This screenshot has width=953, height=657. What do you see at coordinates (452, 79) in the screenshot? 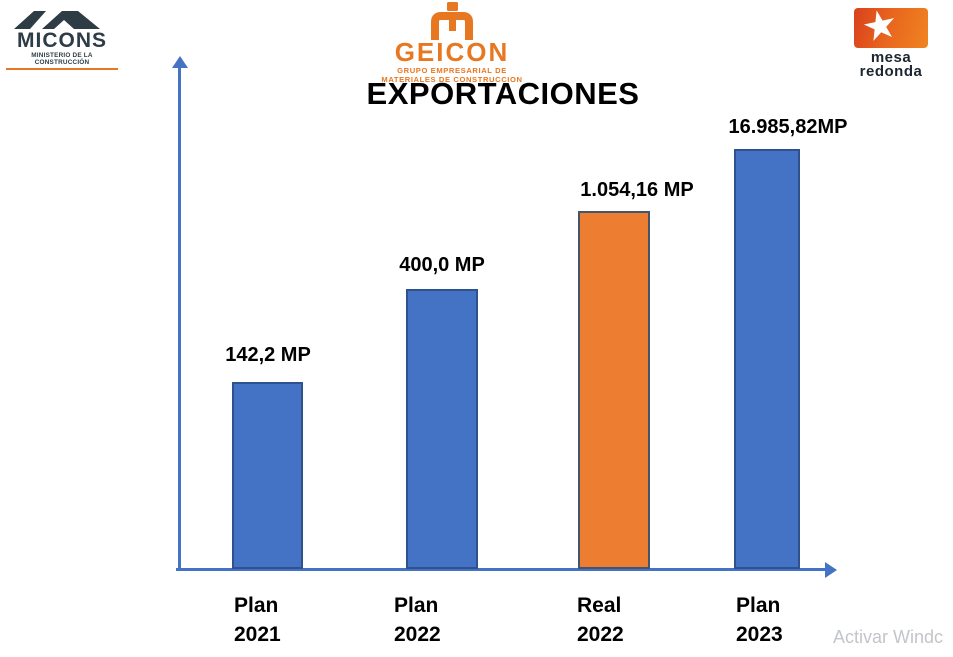
I see `geicon-subtitle-line2: MATERIALES DE CONSTRUCCION` at bounding box center [452, 79].